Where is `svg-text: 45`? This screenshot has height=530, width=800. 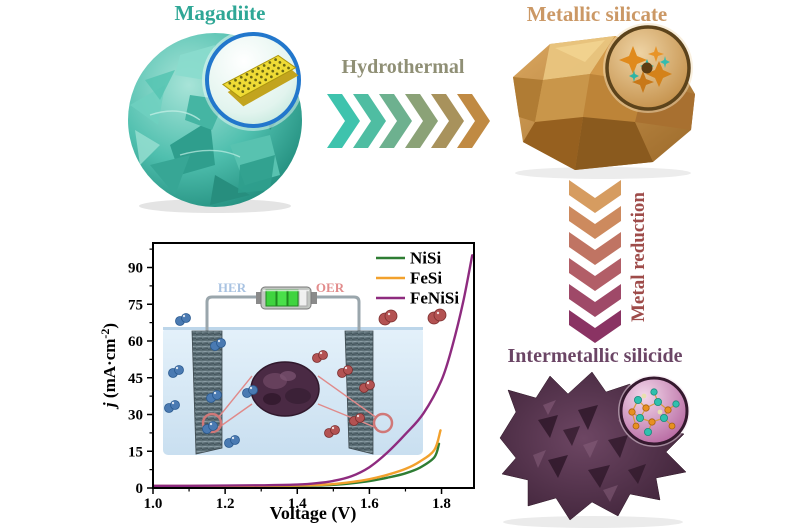
svg-text: 45 is located at coordinates (135, 379).